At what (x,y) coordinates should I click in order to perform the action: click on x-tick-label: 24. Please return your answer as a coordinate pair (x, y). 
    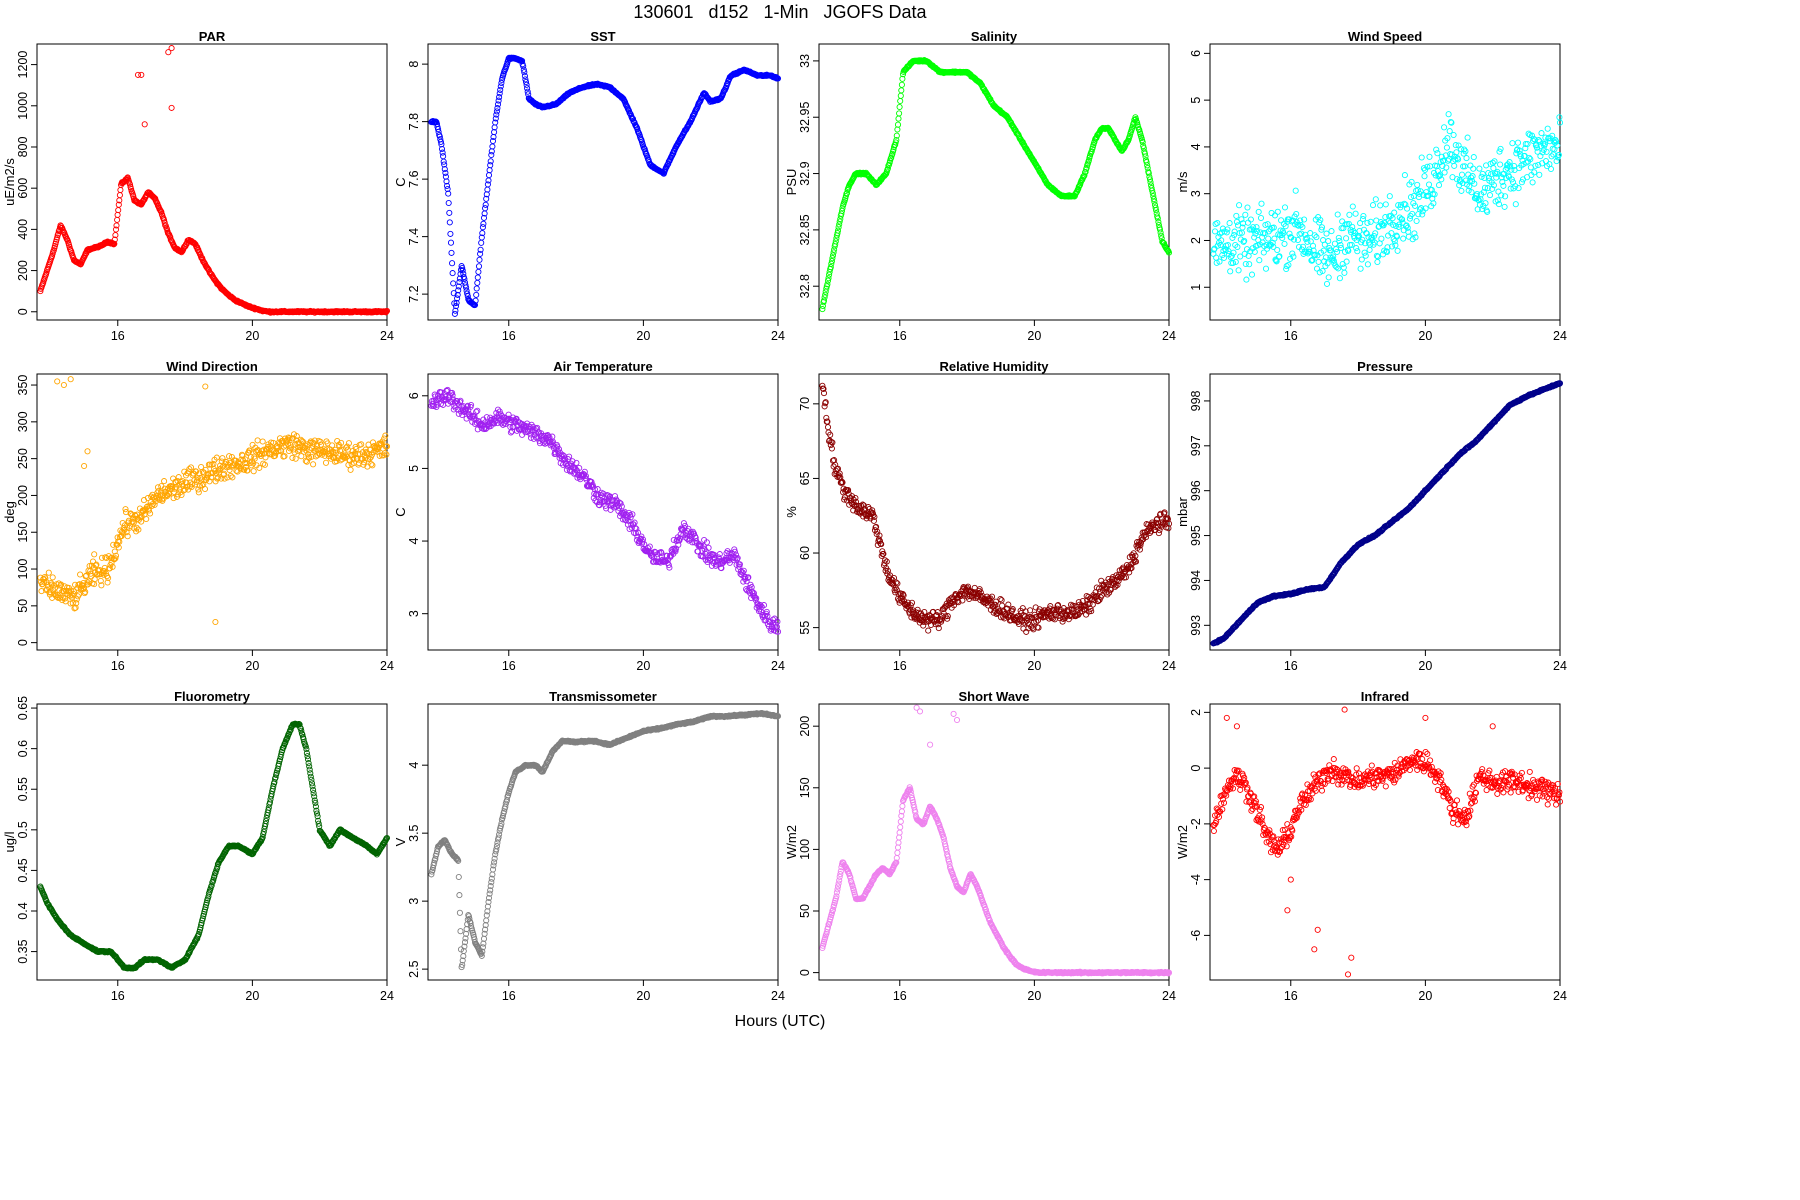
    Looking at the image, I should click on (1169, 336).